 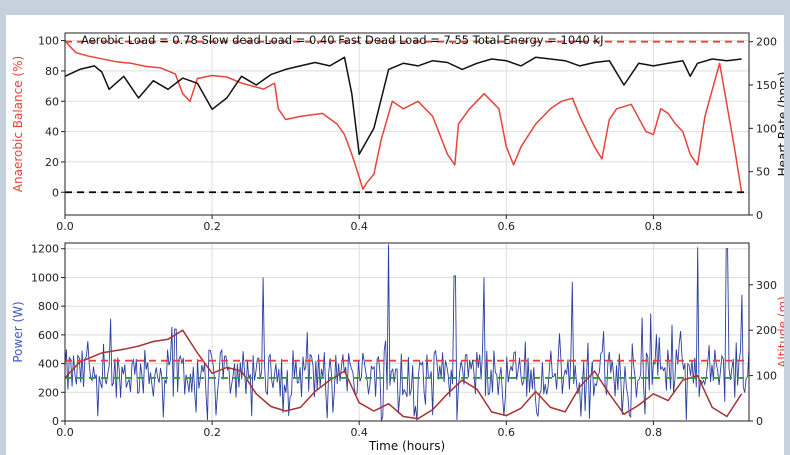 I want to click on y-tick-label-left: 800, so click(x=48, y=306).